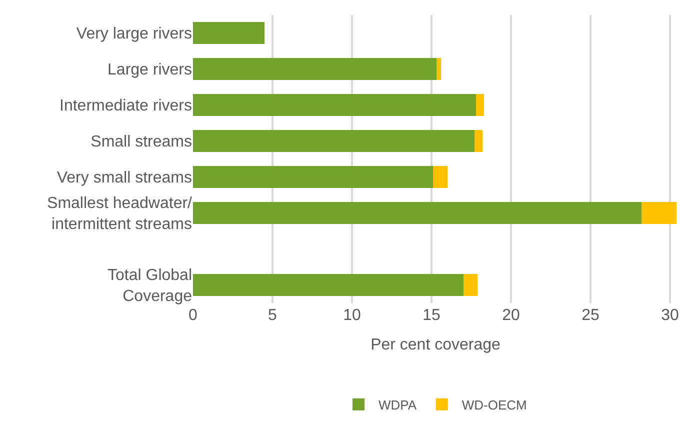 The height and width of the screenshot is (427, 685). I want to click on y-tick-label: Very large rivers, so click(134, 34).